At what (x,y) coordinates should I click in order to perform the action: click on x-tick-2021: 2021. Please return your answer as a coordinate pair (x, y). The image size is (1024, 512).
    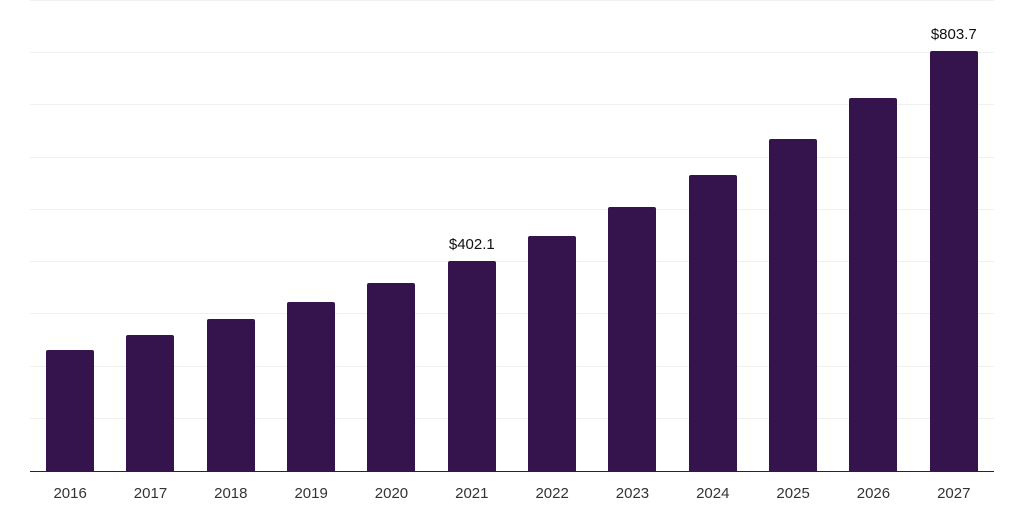
    Looking at the image, I should click on (472, 493).